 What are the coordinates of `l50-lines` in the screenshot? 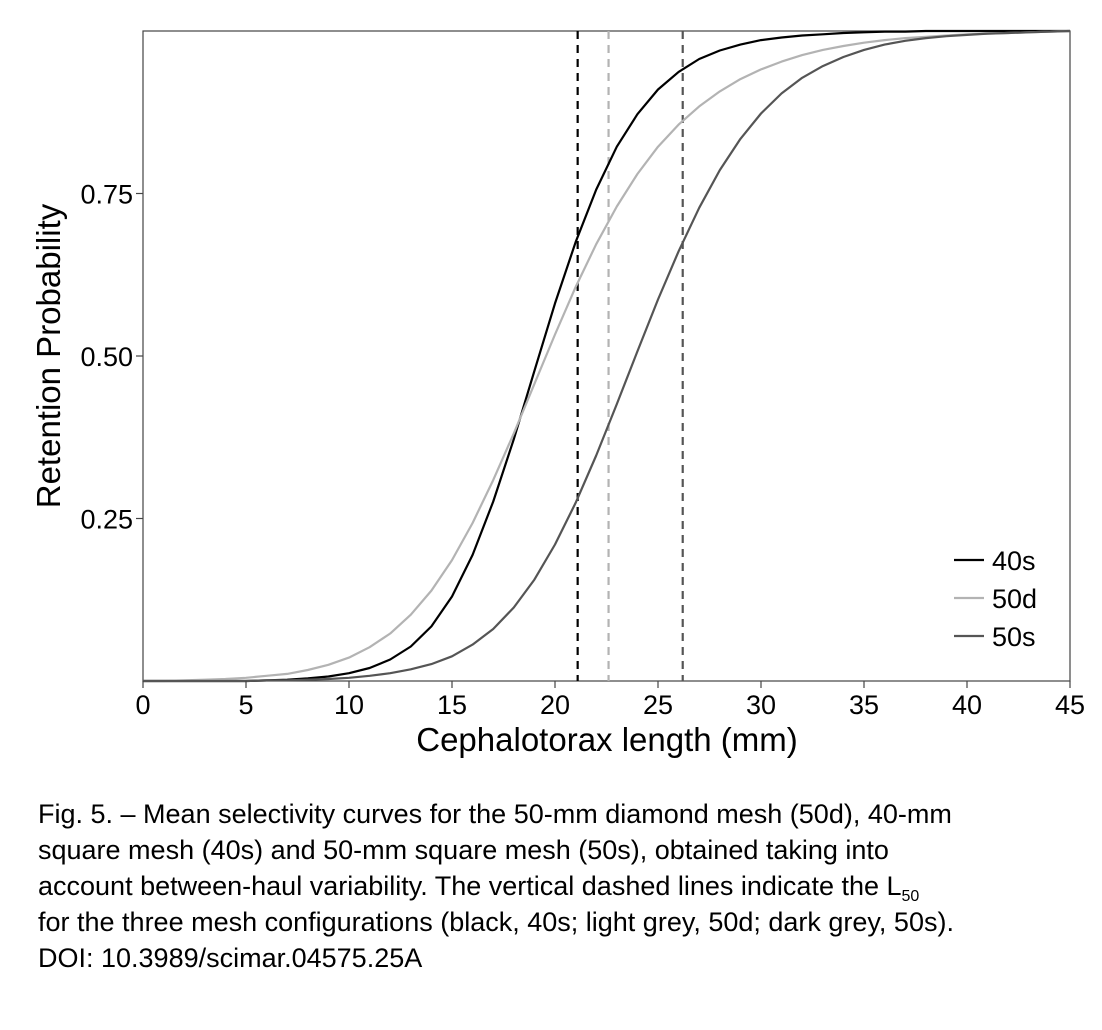 It's located at (630, 356).